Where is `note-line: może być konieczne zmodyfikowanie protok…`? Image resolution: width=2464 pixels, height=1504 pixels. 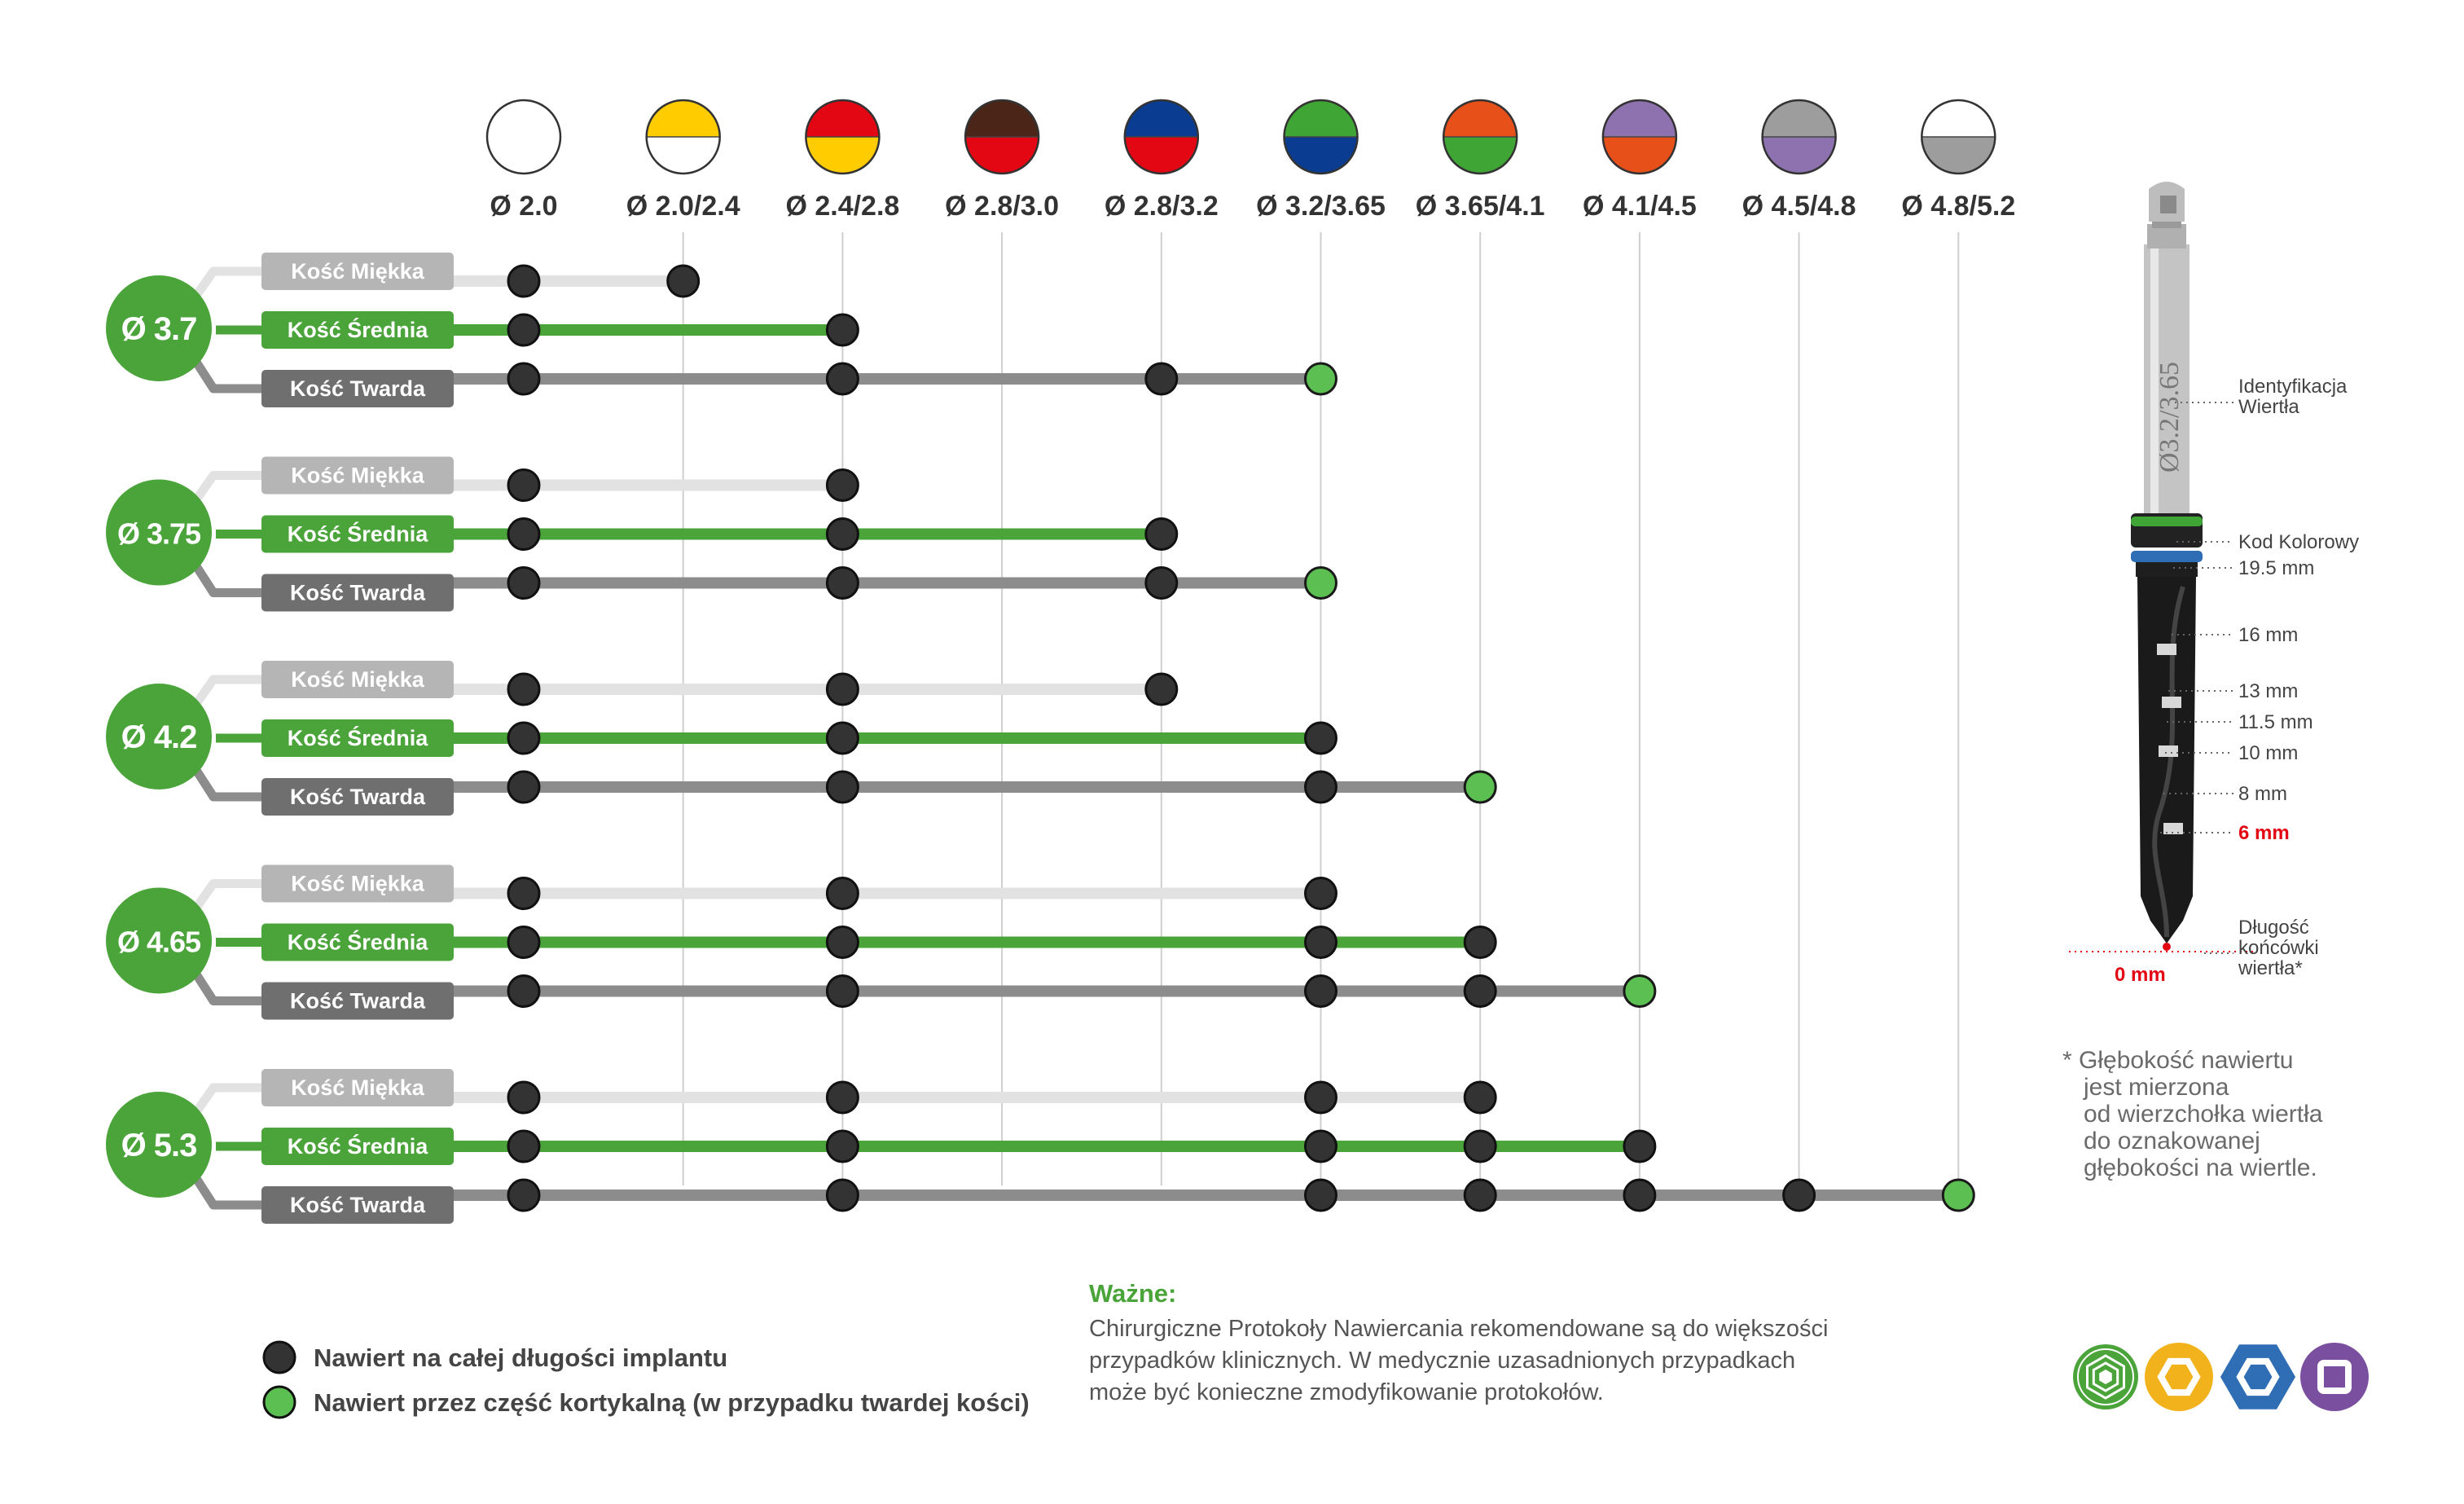 note-line: może być konieczne zmodyfikowanie protok… is located at coordinates (1346, 1392).